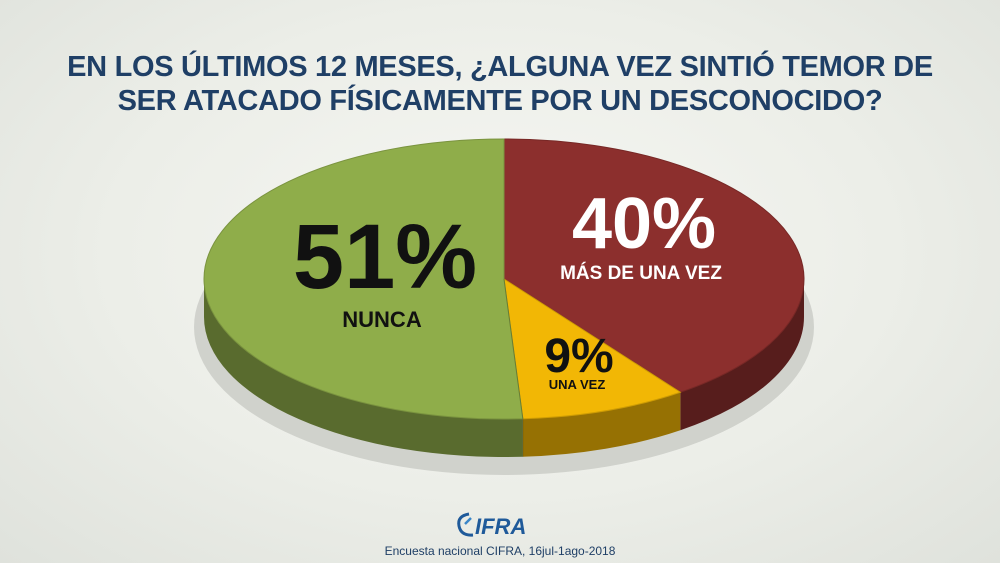 Image resolution: width=1000 pixels, height=563 pixels. I want to click on slice-category-label: UNA VEZ, so click(577, 384).